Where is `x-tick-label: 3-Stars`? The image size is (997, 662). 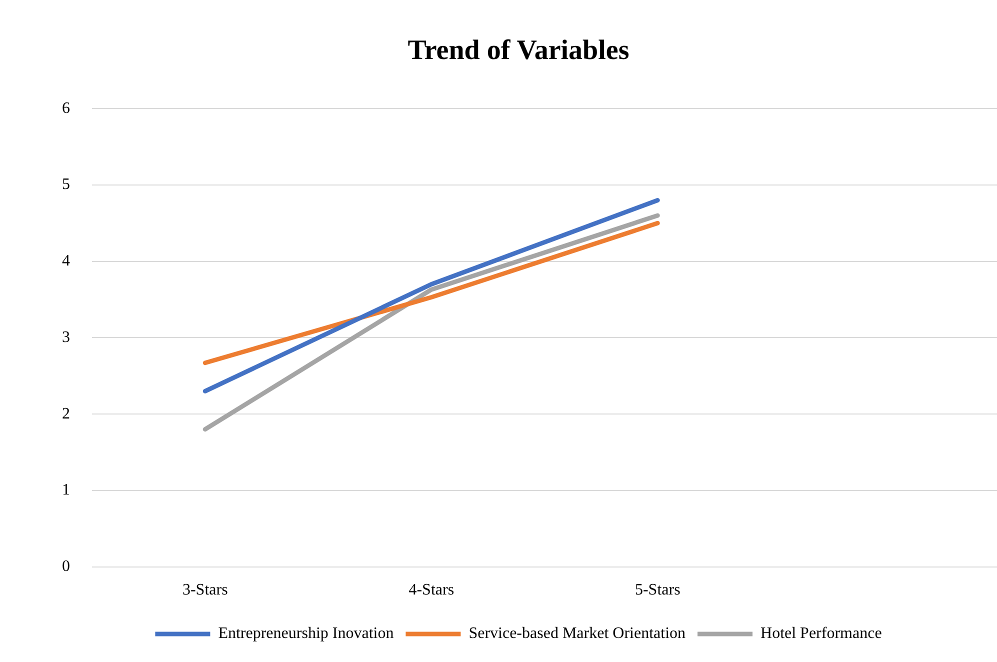
x-tick-label: 3-Stars is located at coordinates (205, 590).